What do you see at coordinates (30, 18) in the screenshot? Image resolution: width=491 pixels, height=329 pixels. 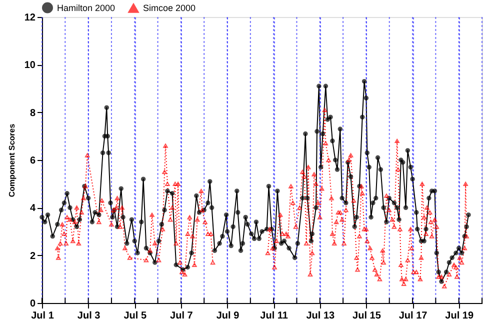 I see `y-tick-label: 12` at bounding box center [30, 18].